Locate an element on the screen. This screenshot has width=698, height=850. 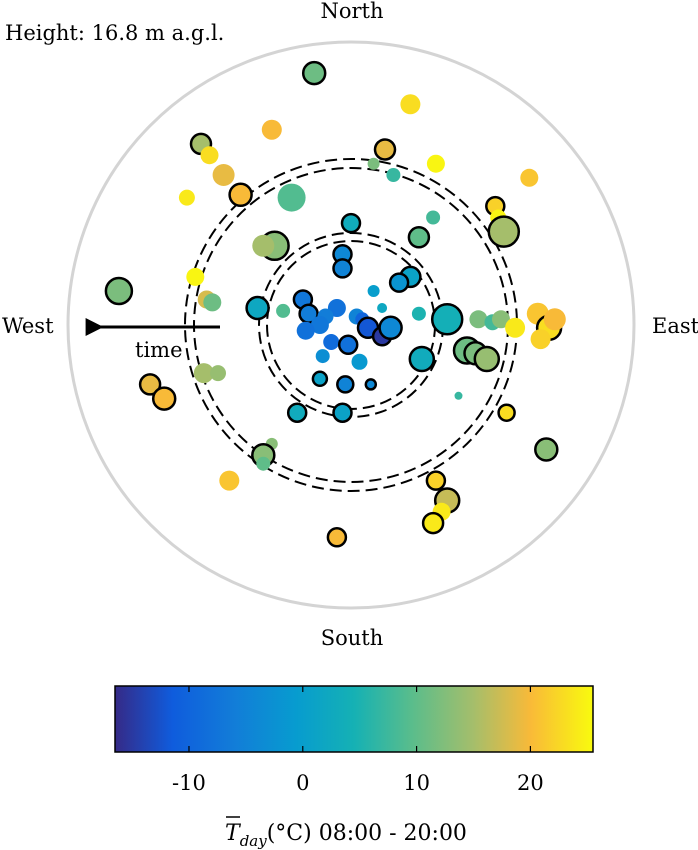
time-arrow-label: time is located at coordinates (159, 350).